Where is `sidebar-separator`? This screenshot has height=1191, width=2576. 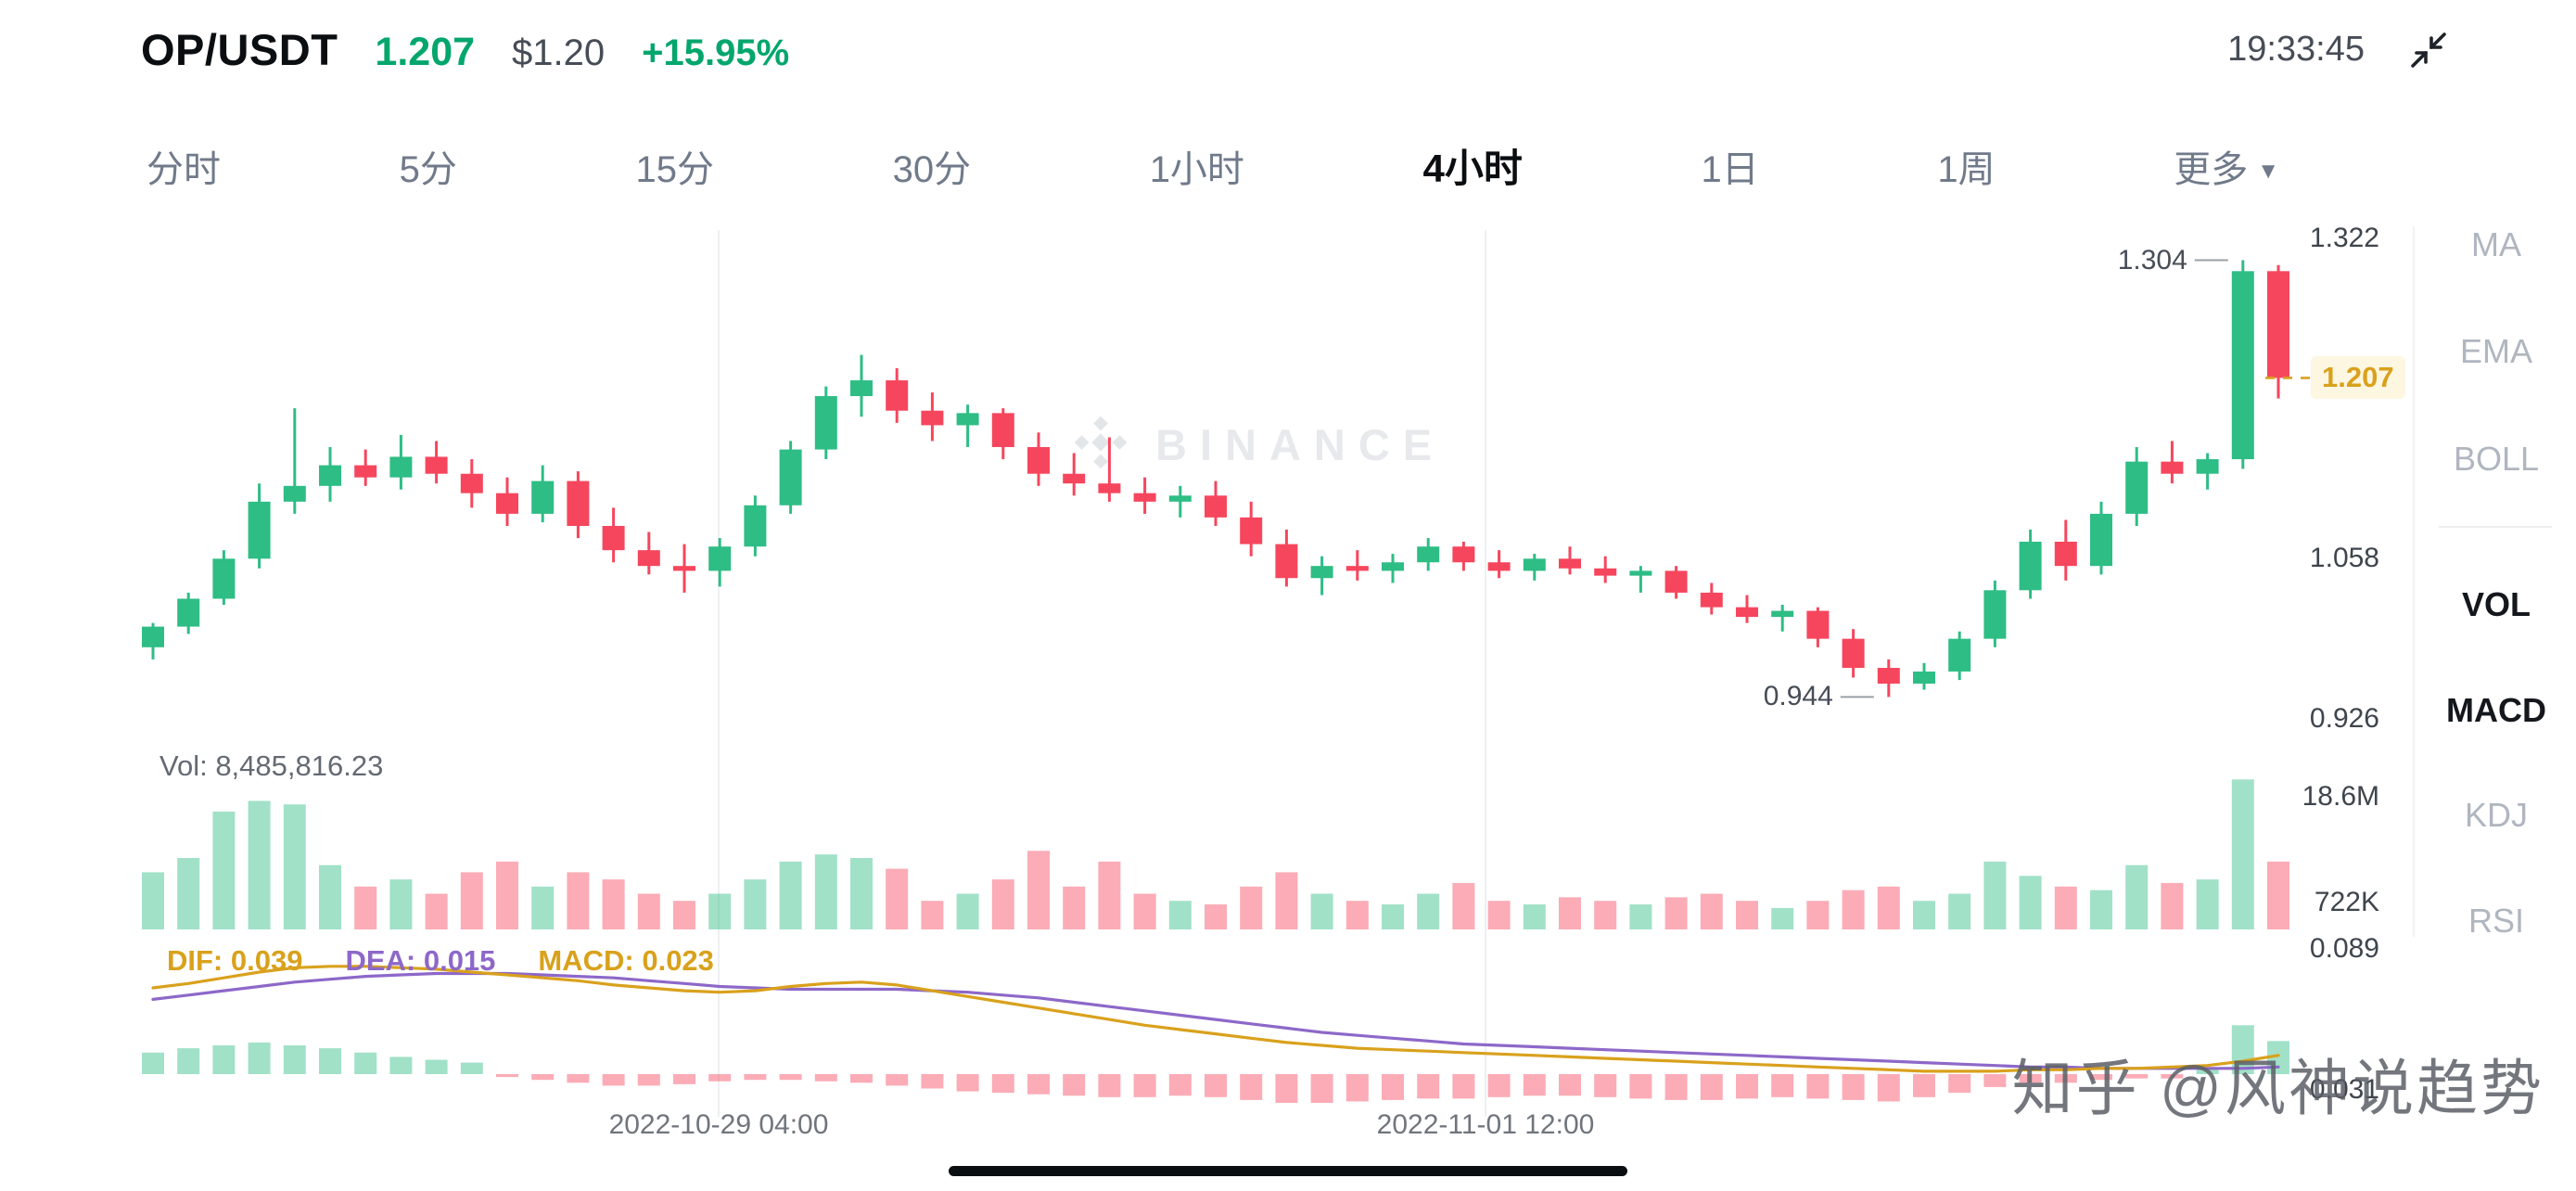
sidebar-separator is located at coordinates (2414, 581).